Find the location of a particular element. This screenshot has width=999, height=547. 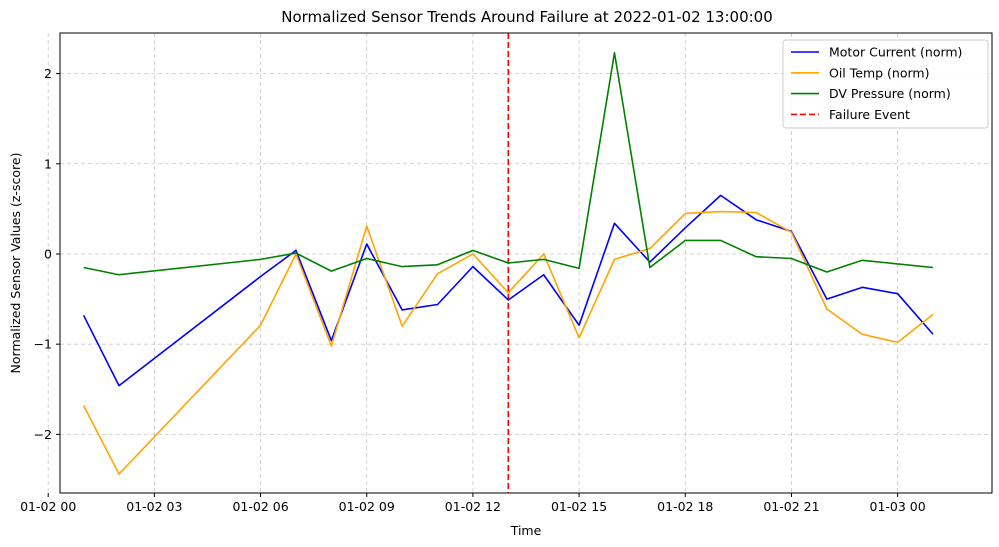

y-axis-ticks: −2 −1 0 1 2 is located at coordinates (47, 254).